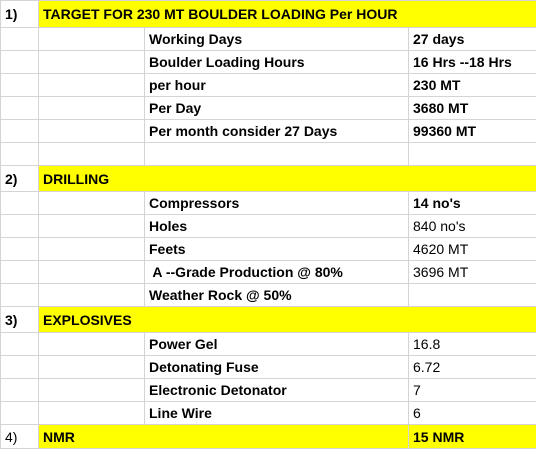 This screenshot has width=536, height=465. What do you see at coordinates (472, 367) in the screenshot?
I see `row-value: 6.72` at bounding box center [472, 367].